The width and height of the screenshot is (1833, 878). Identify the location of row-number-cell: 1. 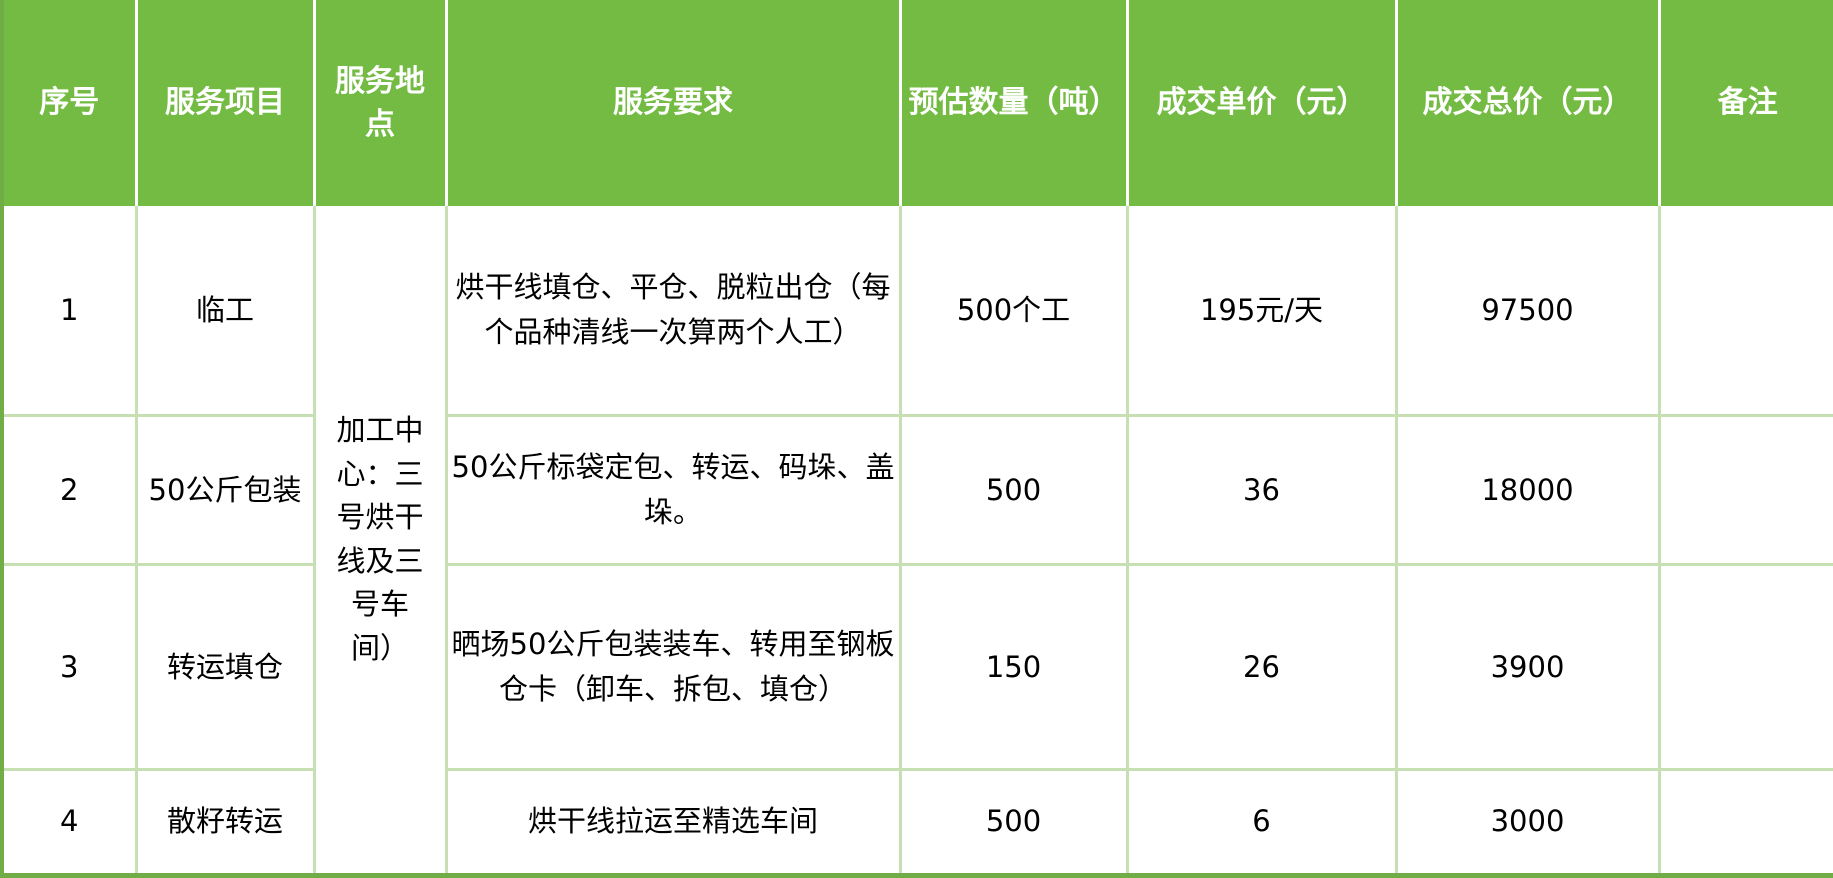
(69, 310).